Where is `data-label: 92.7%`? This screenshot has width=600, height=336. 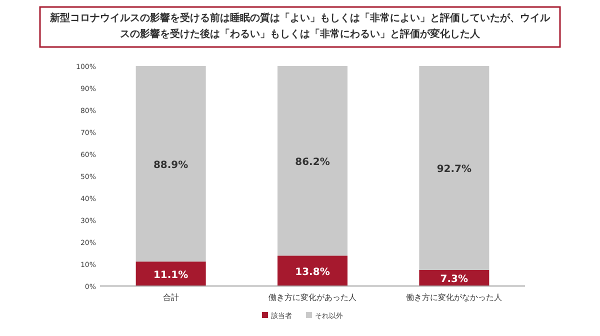
data-label: 92.7% is located at coordinates (454, 169).